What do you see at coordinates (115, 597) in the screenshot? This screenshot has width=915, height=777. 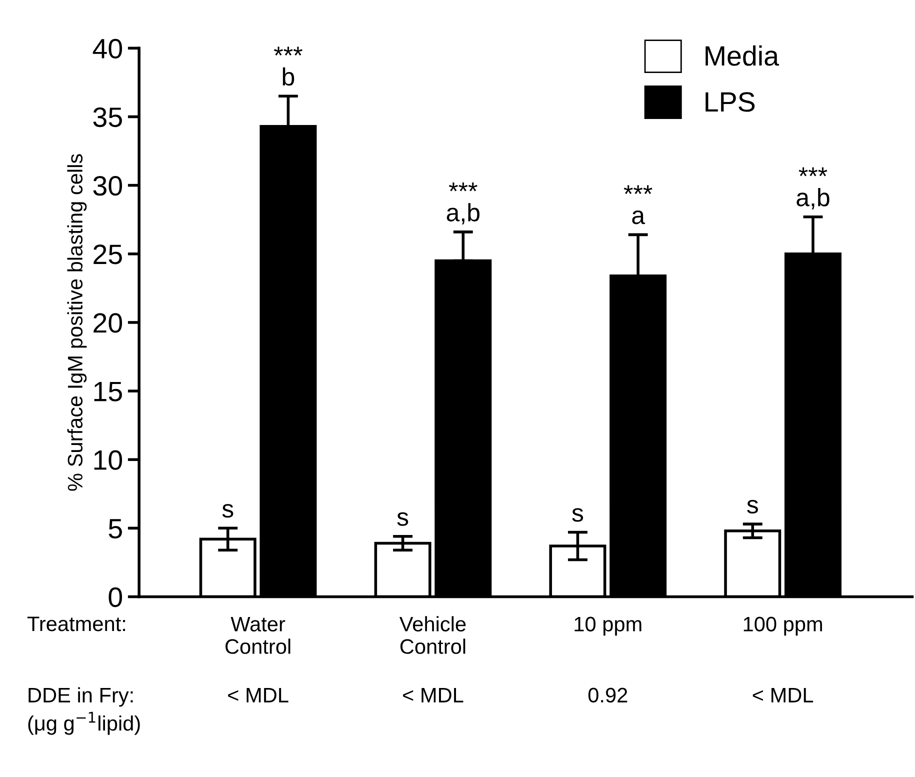 I see `y-tick-label: 0` at bounding box center [115, 597].